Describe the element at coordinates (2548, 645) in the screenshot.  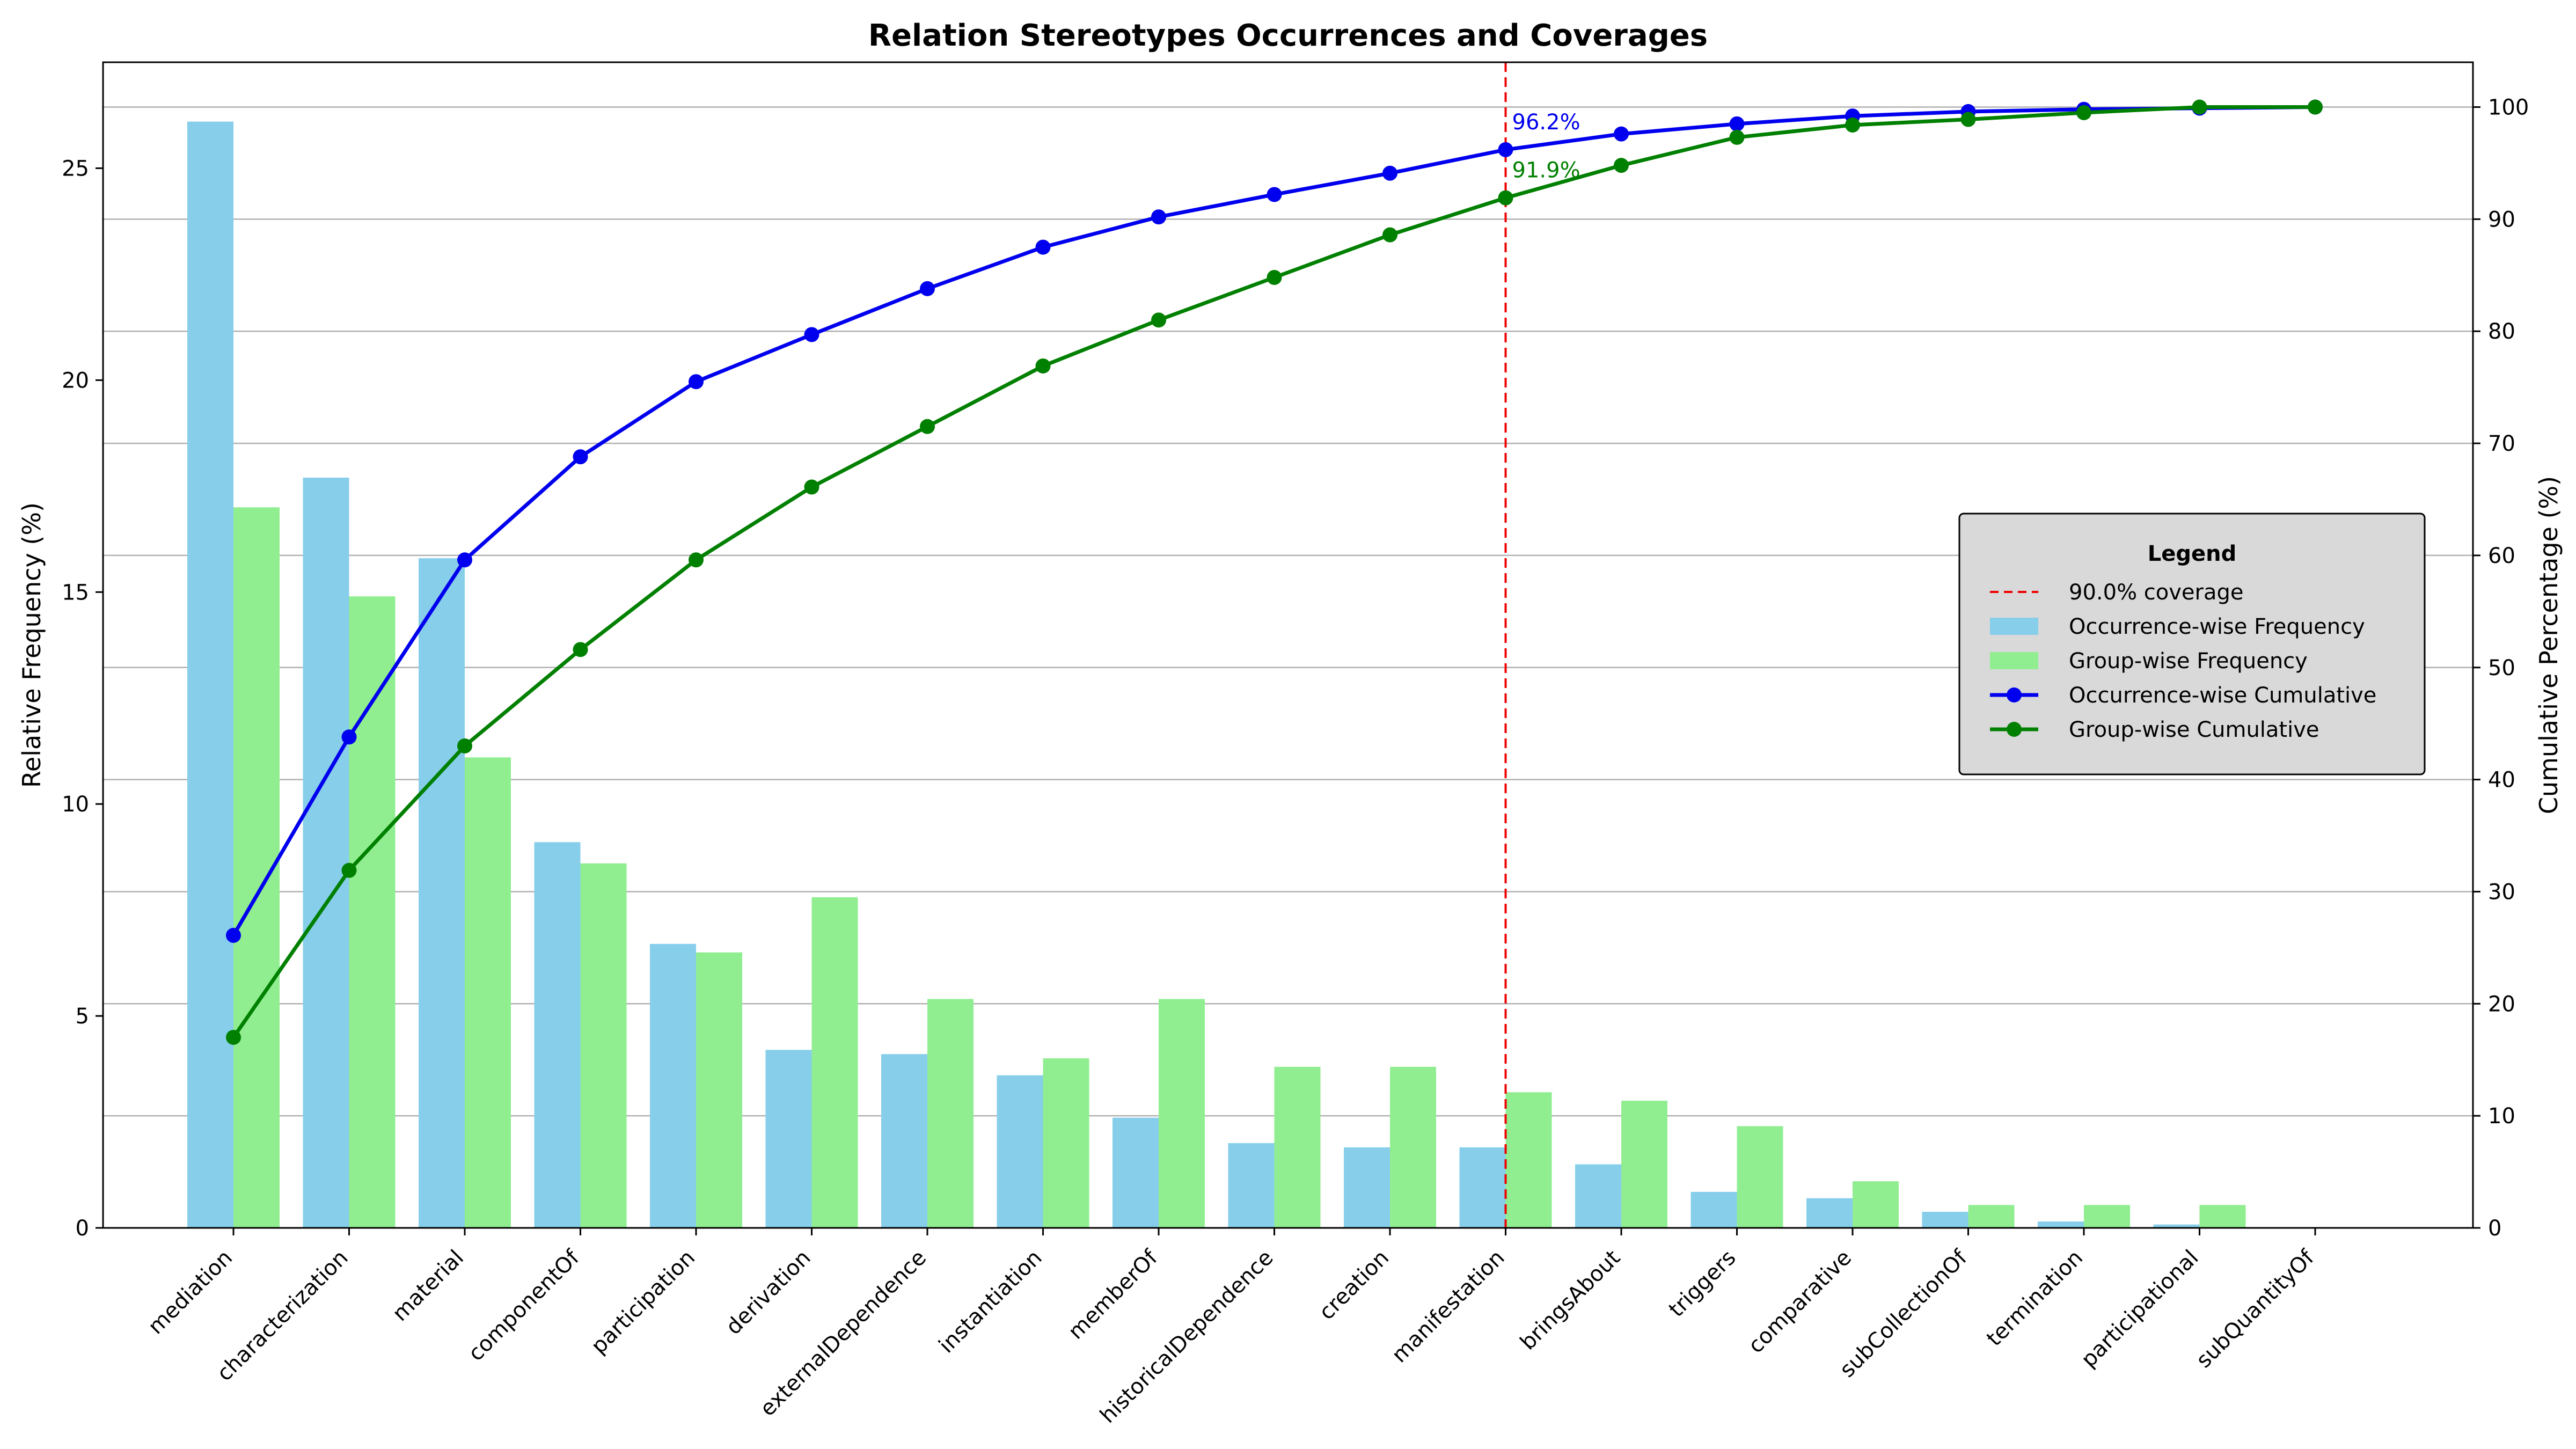
I see `y2-axis-label: Cumulative Percentage (%)` at that location.